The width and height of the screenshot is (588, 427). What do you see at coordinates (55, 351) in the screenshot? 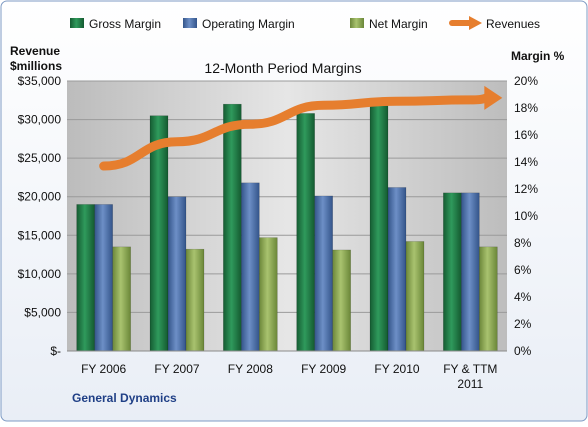
I see `y-left-tick-label: $-` at bounding box center [55, 351].